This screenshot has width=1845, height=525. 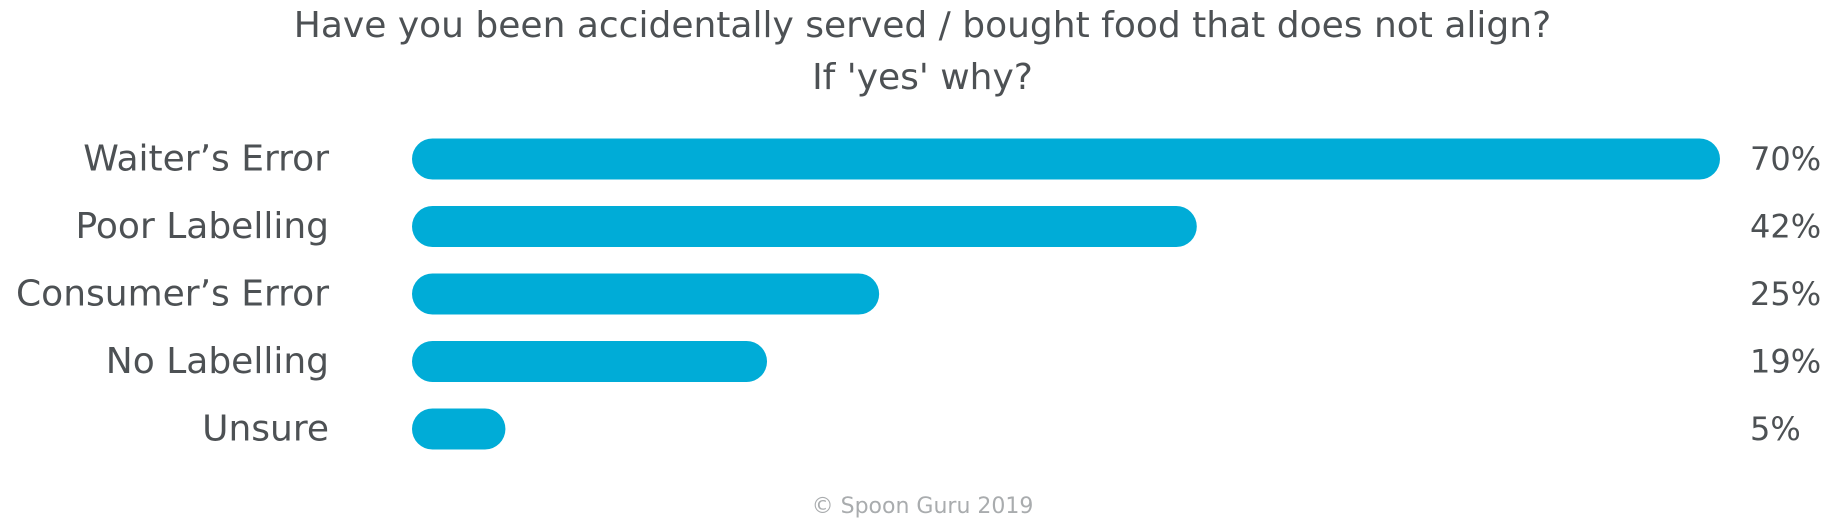 I want to click on category-label-waiter-s-error: Waiter’s Error, so click(x=206, y=159).